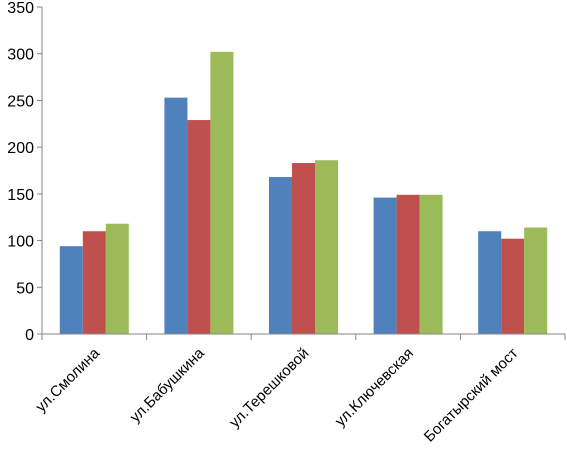 This screenshot has height=460, width=567. I want to click on x-category-label: ул.Смолина, so click(67, 379).